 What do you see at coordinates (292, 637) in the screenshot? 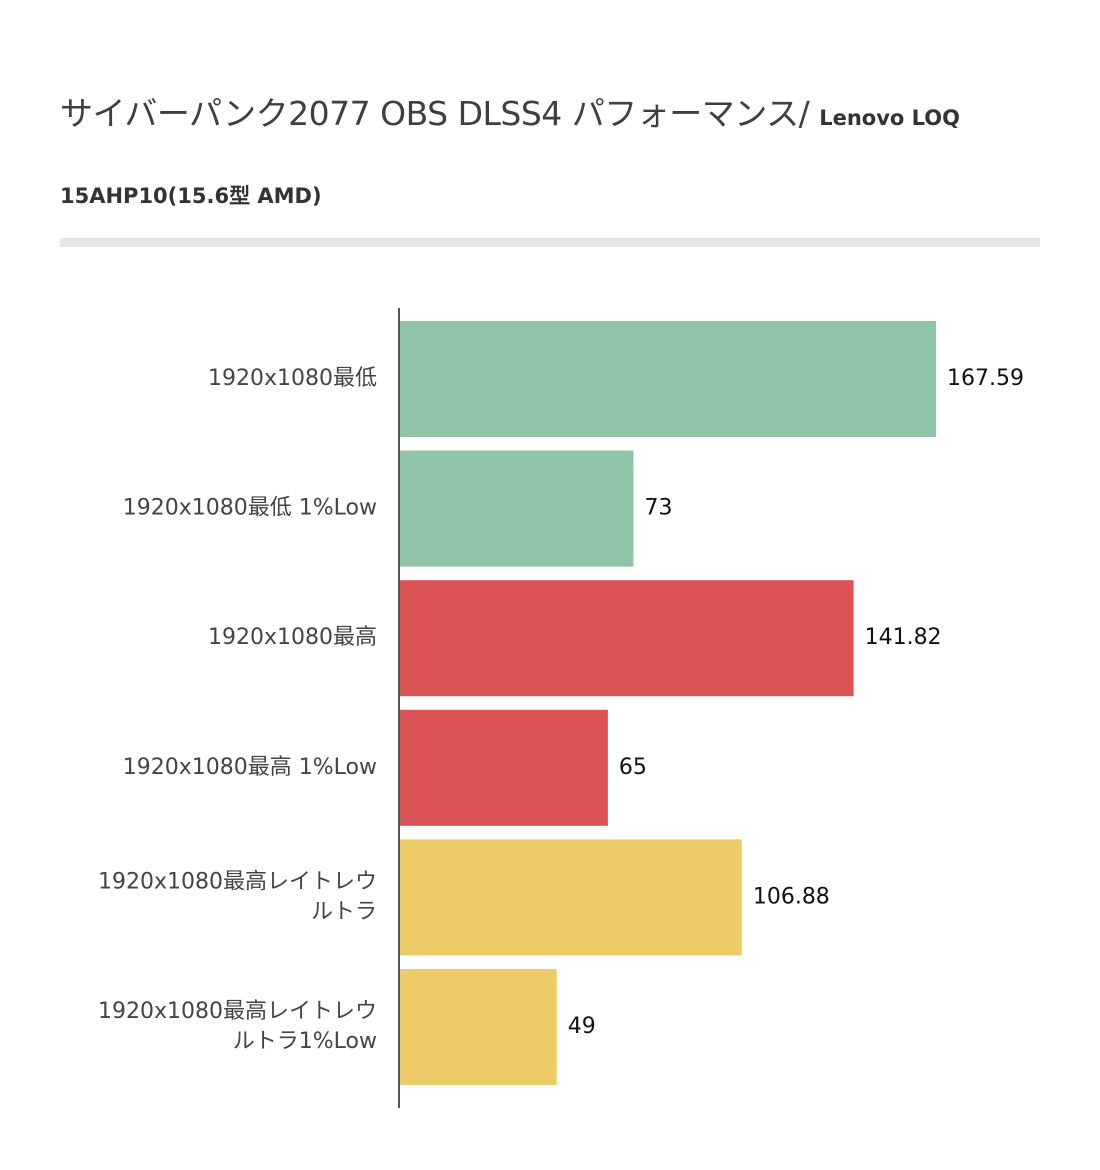
I see `category-label: 1920x1080最高` at bounding box center [292, 637].